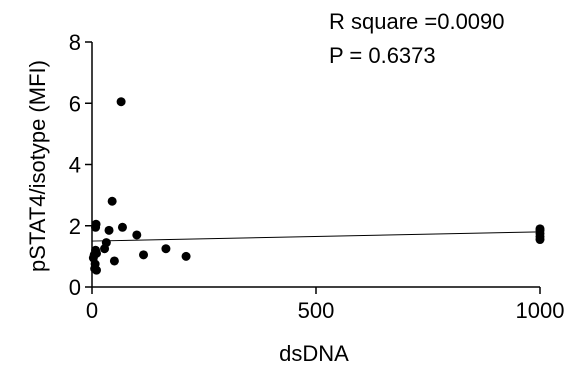 This screenshot has height=372, width=575. Describe the element at coordinates (417, 21) in the screenshot. I see `r-square-annotation: R square =0.0090` at that location.